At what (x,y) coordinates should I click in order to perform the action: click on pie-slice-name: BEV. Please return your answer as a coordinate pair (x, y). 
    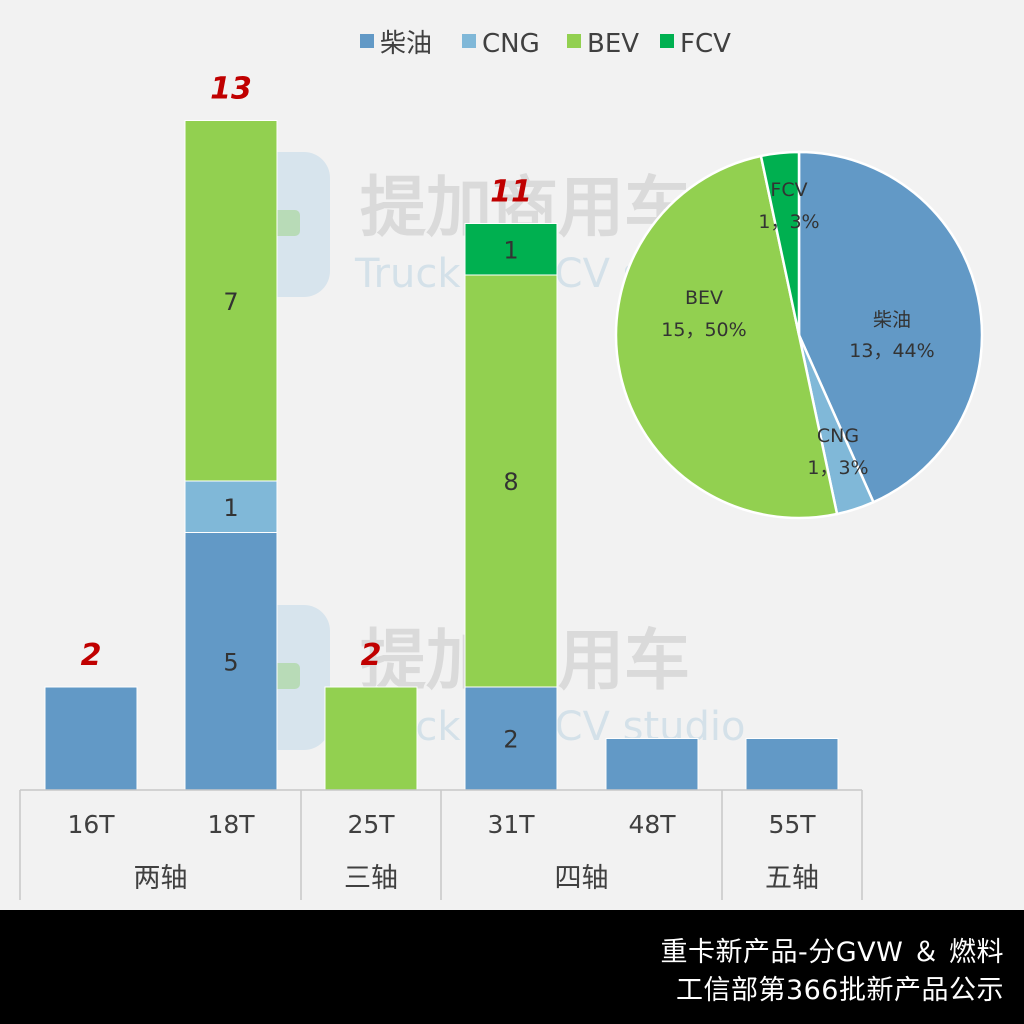
    Looking at the image, I should click on (704, 298).